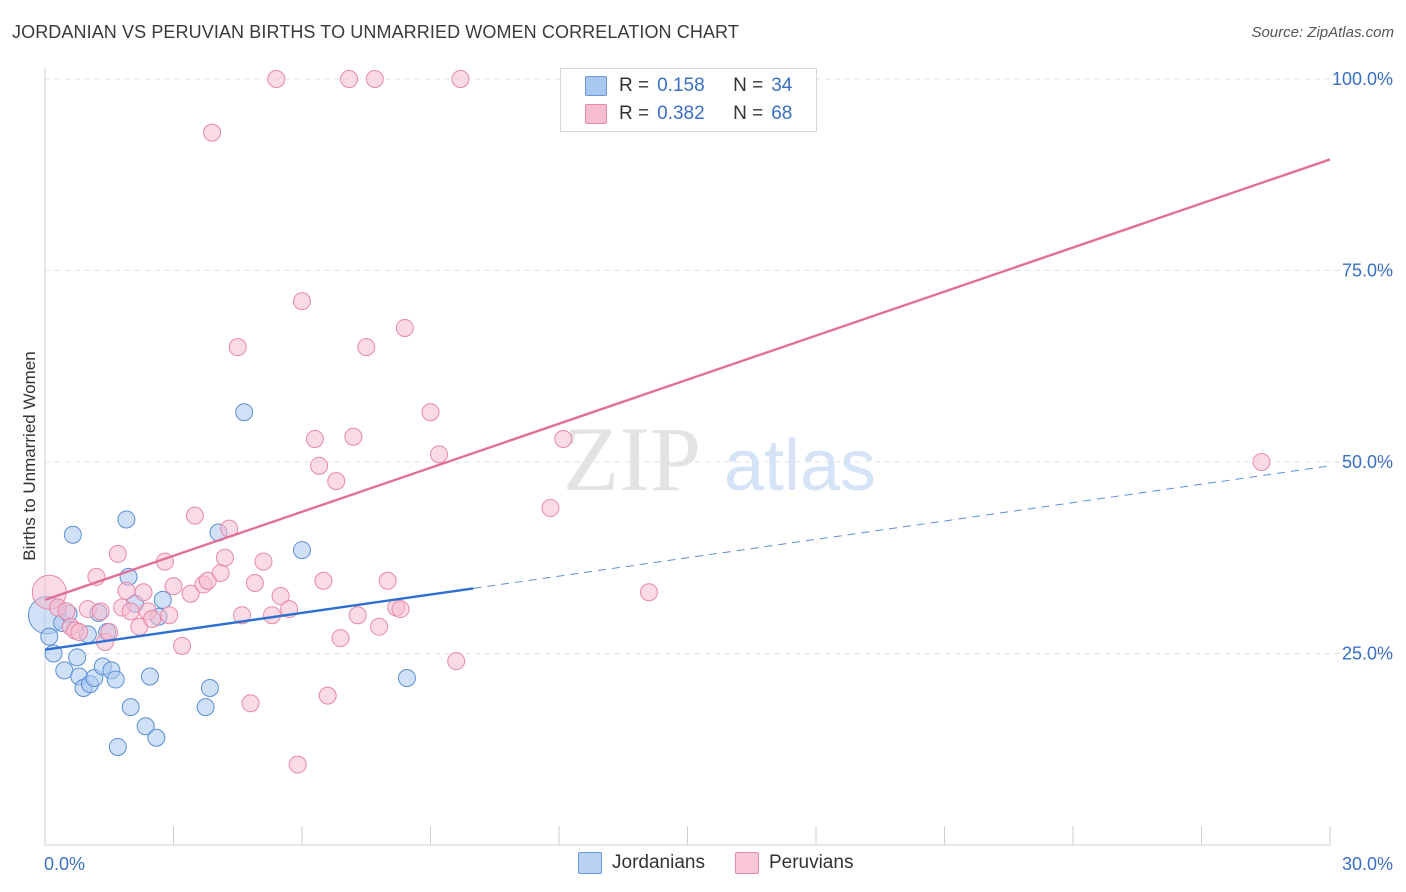  Describe the element at coordinates (1367, 654) in the screenshot. I see `y-tick-label: 25.0%` at that location.